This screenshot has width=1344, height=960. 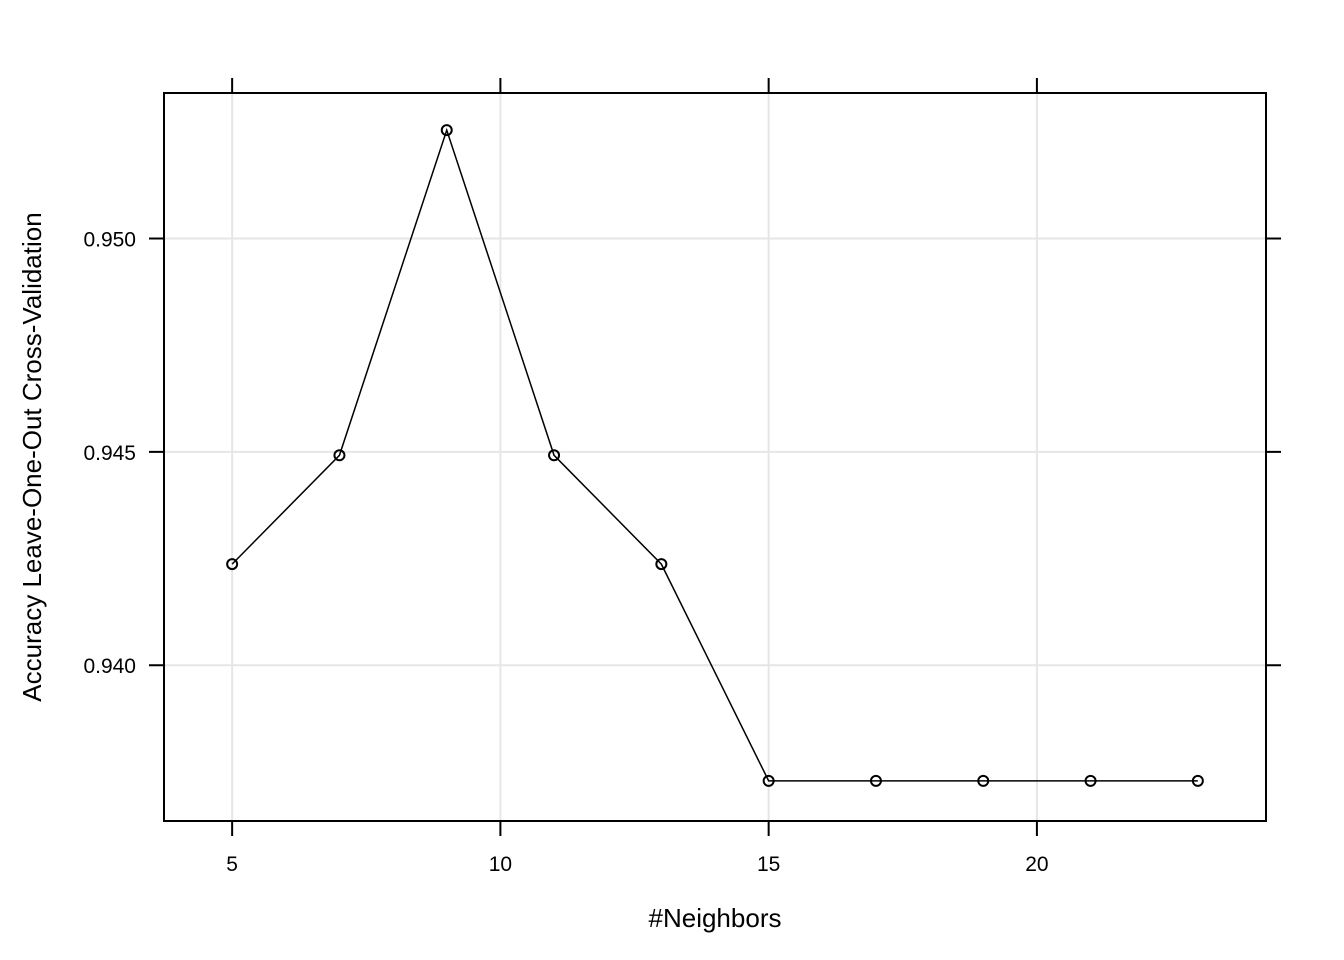 What do you see at coordinates (109, 453) in the screenshot?
I see `y-tick-label: 0.945` at bounding box center [109, 453].